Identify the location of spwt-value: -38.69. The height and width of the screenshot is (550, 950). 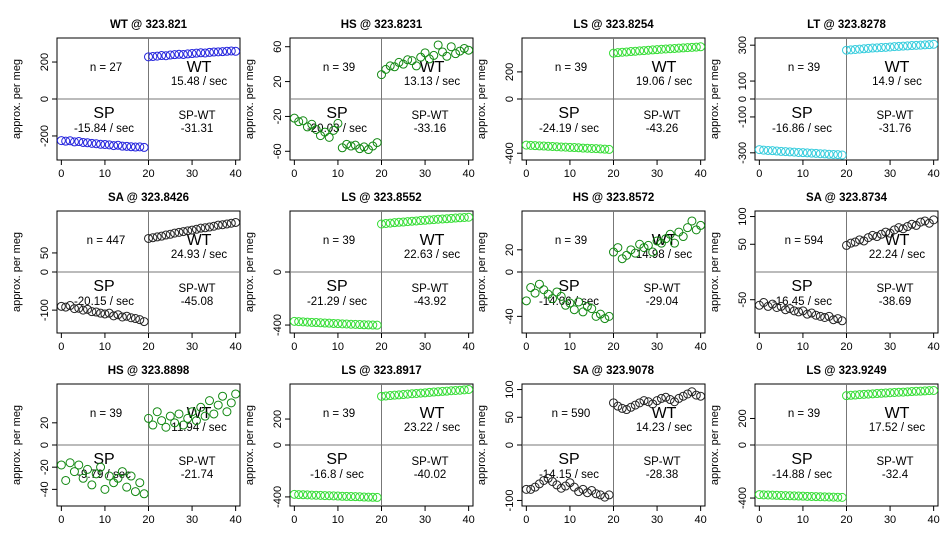
(895, 302).